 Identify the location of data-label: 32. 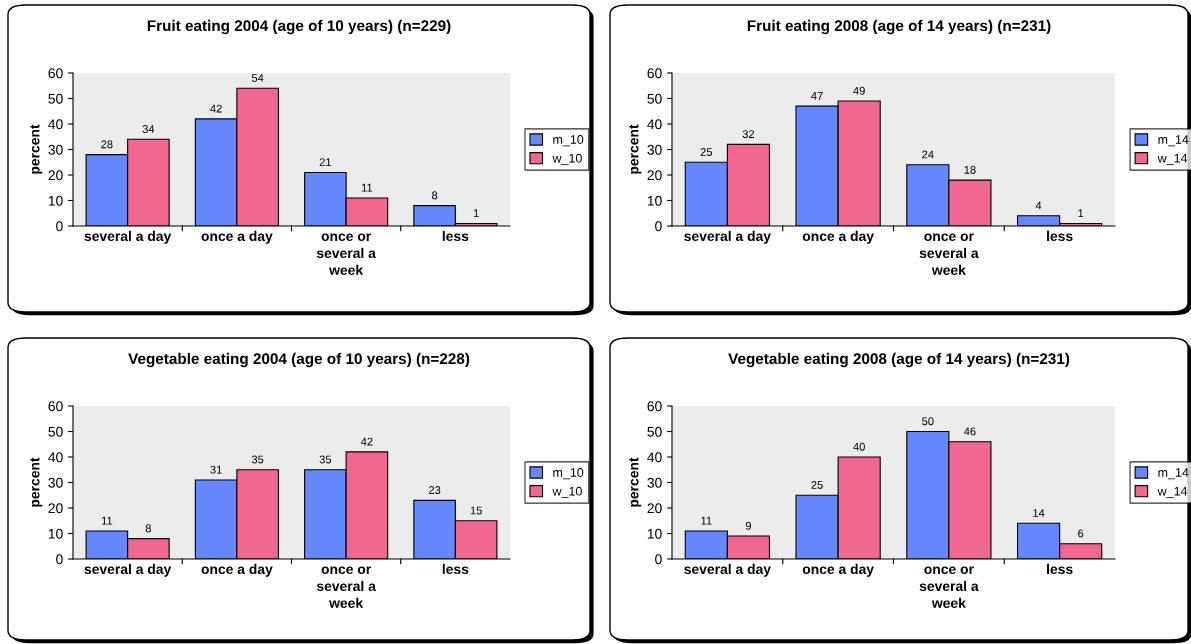
(748, 134).